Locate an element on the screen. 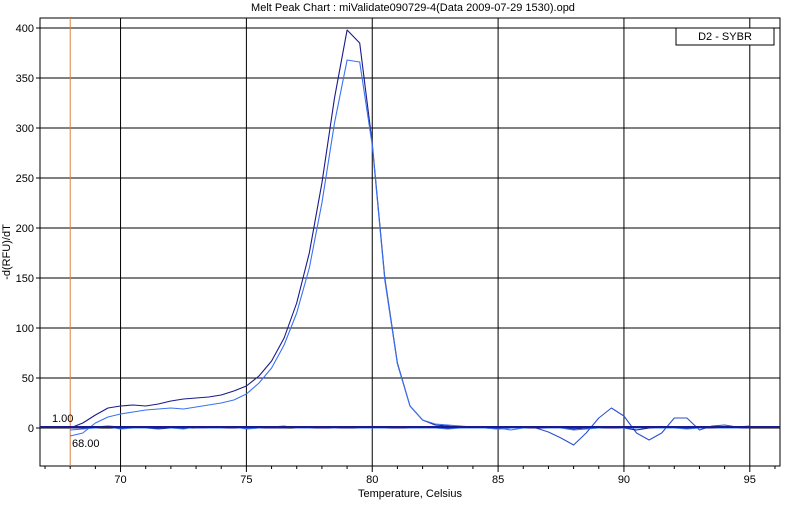 The height and width of the screenshot is (505, 800). x-tick-label: 80 is located at coordinates (372, 480).